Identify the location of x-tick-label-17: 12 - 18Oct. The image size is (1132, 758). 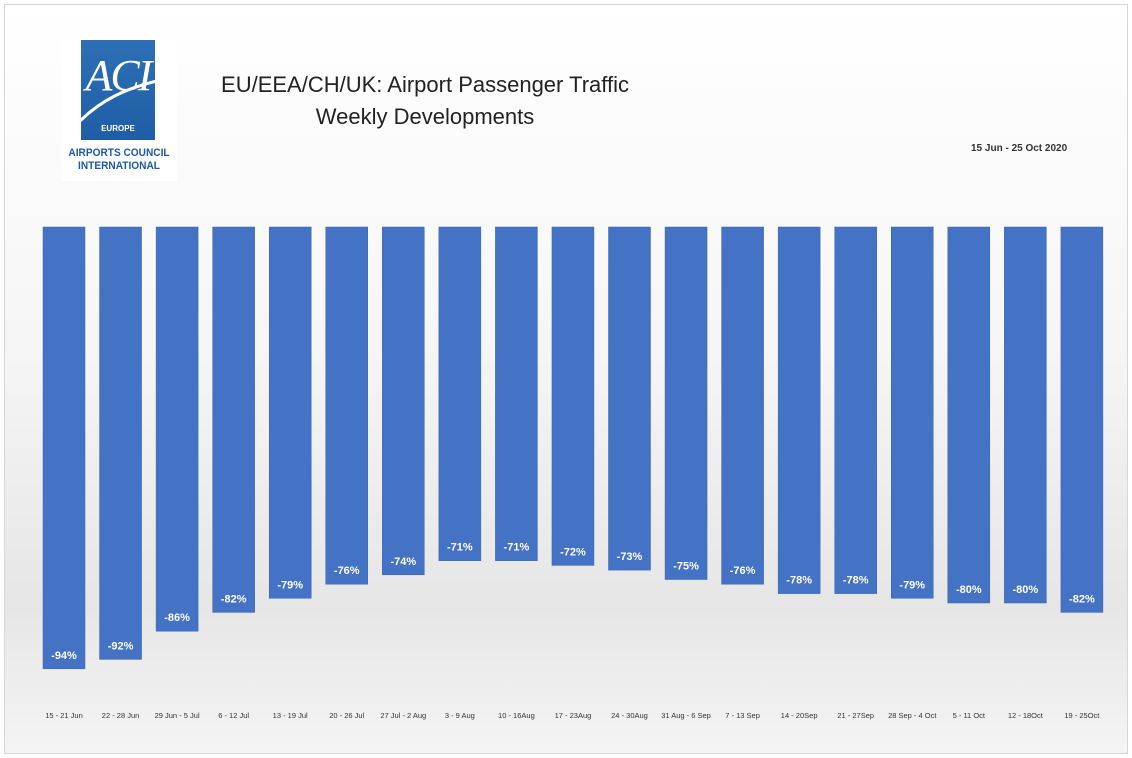
(1026, 715).